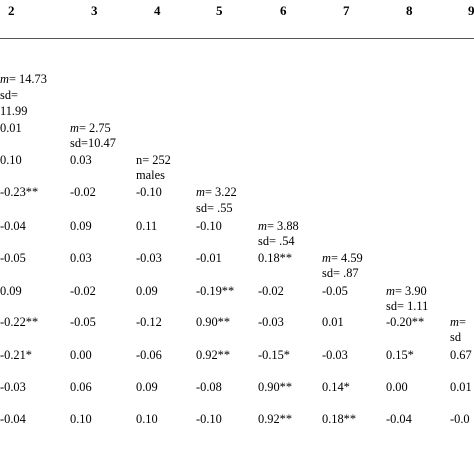 The image size is (474, 474). What do you see at coordinates (400, 355) in the screenshot?
I see `table-cell: 0.15*` at bounding box center [400, 355].